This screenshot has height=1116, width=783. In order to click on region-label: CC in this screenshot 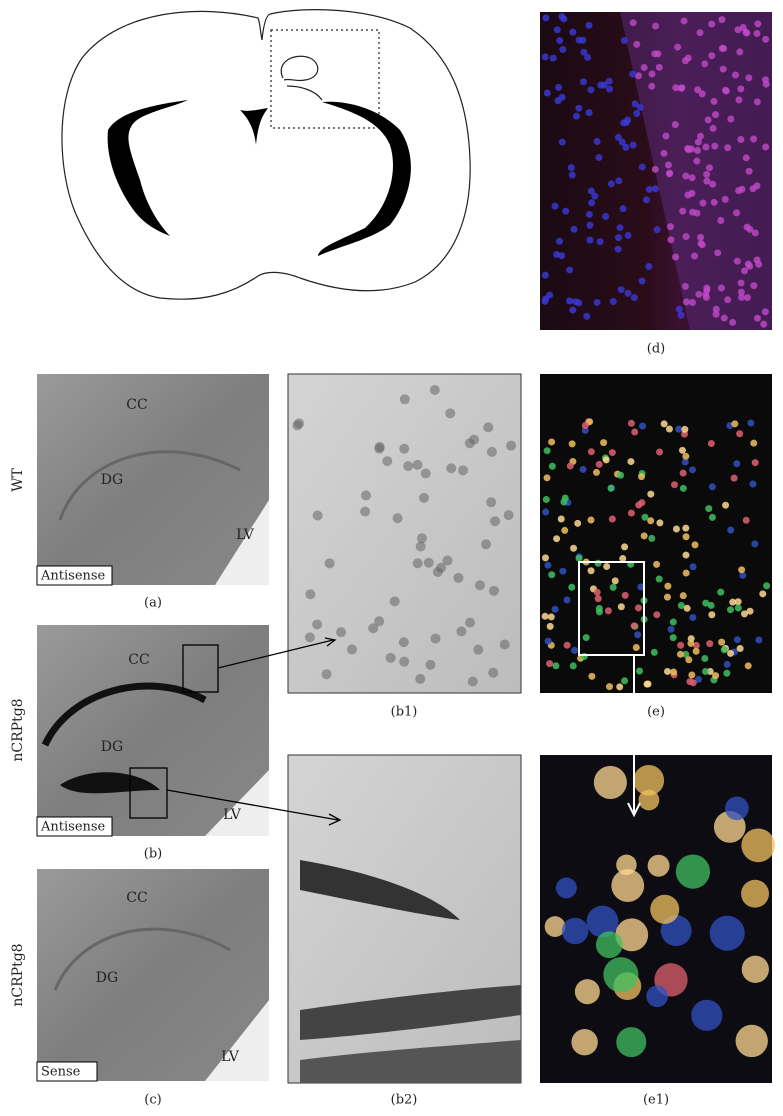, I will do `click(138, 660)`.